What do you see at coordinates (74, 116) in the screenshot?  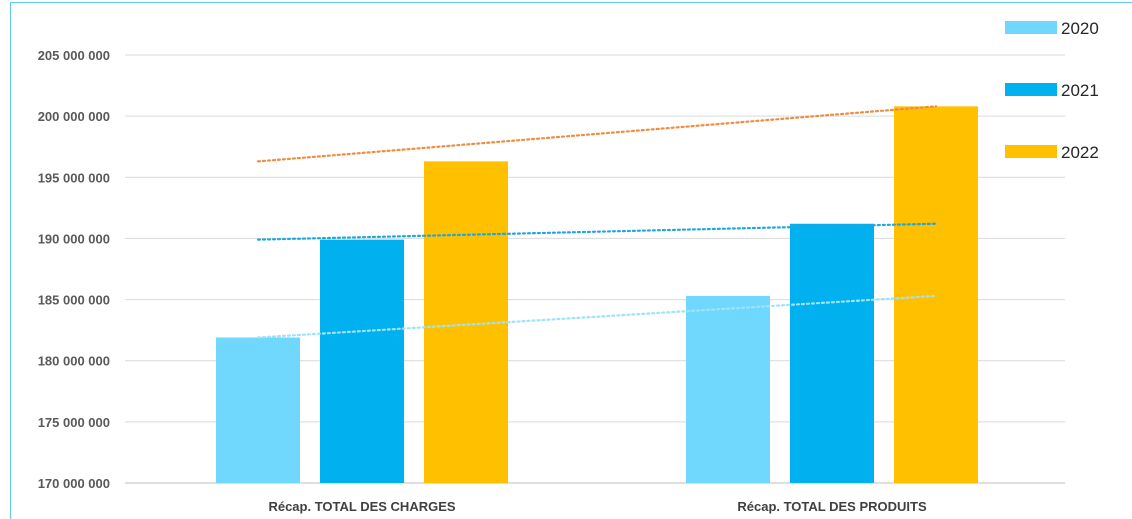 I see `y-tick-label: 200 000 000` at bounding box center [74, 116].